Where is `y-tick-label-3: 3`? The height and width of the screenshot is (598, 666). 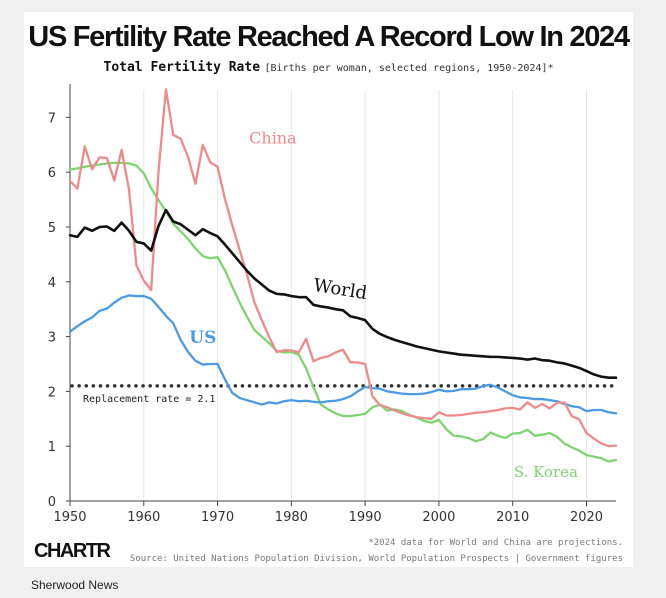
y-tick-label-3: 3 is located at coordinates (52, 338).